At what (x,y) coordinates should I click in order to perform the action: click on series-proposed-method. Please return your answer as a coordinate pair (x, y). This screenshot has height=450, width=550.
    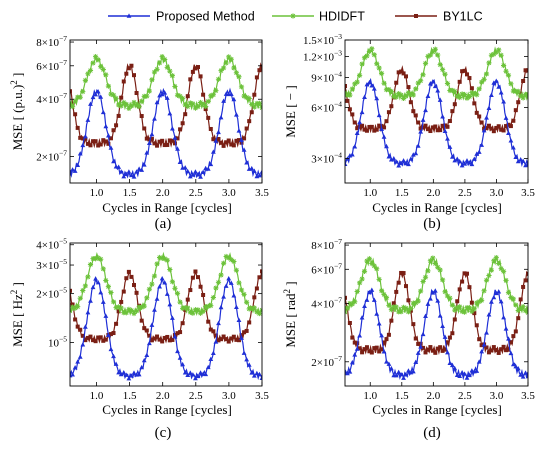
    Looking at the image, I should click on (166, 328).